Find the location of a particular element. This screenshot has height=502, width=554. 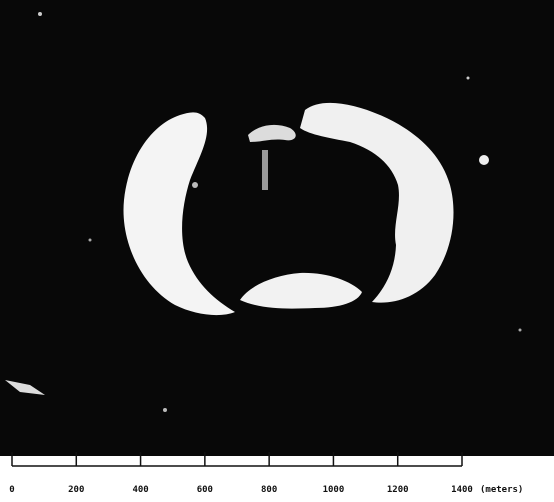

scale-label: 200 is located at coordinates (76, 490).